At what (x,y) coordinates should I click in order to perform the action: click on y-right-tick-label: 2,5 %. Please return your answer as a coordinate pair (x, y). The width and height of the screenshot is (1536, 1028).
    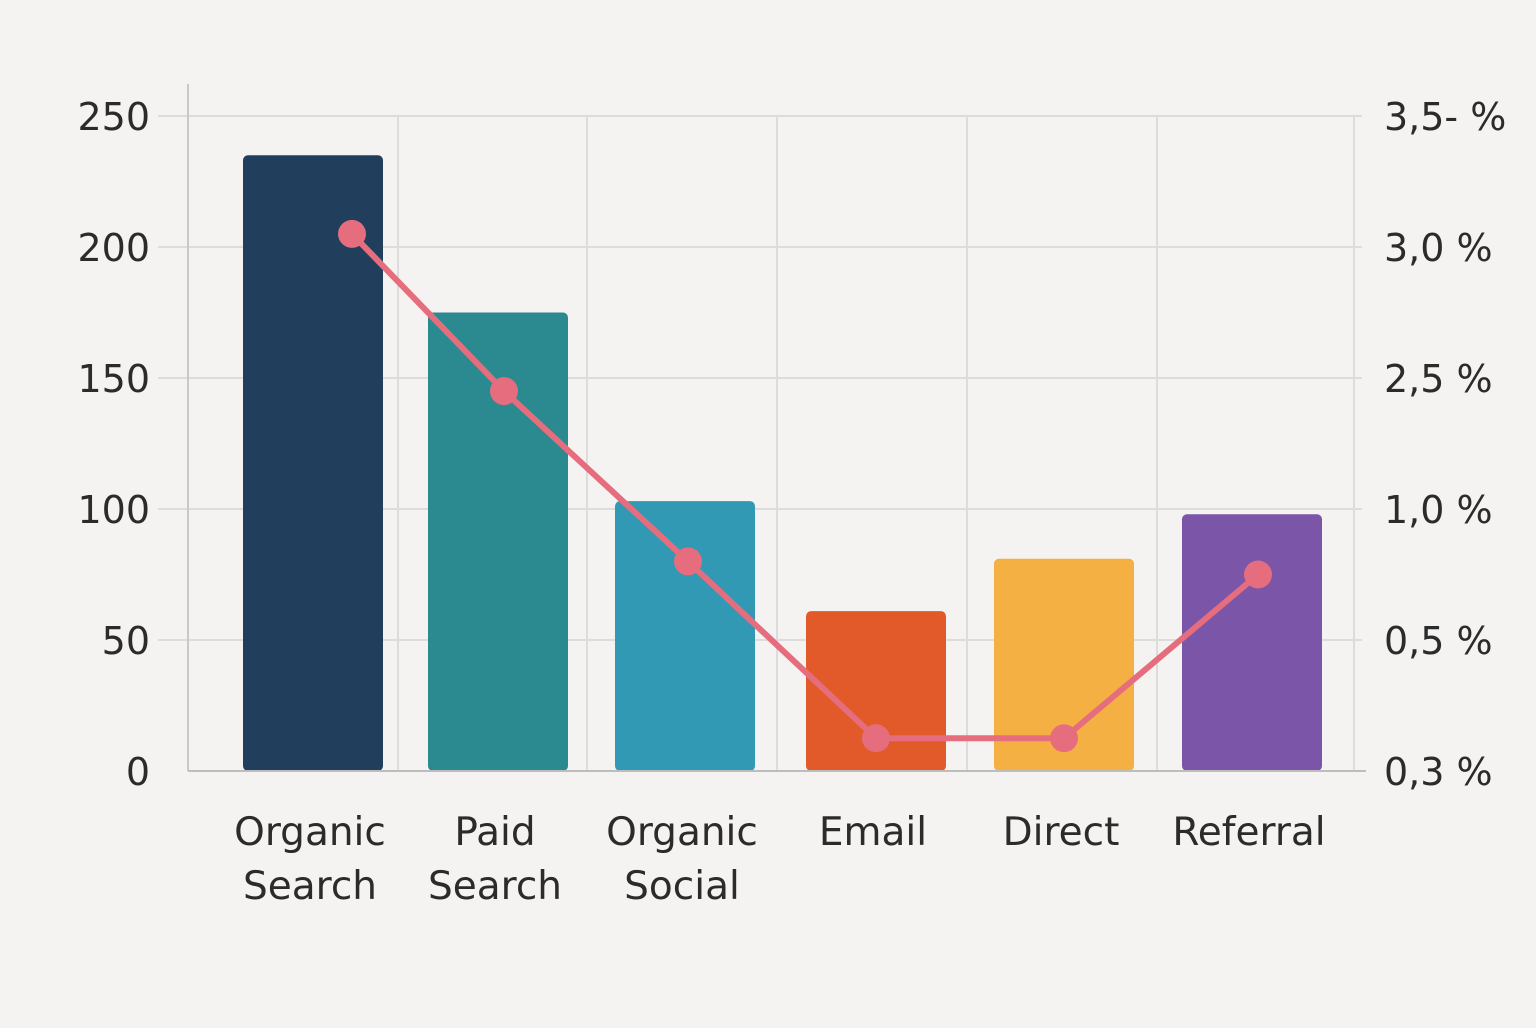
    Looking at the image, I should click on (1438, 379).